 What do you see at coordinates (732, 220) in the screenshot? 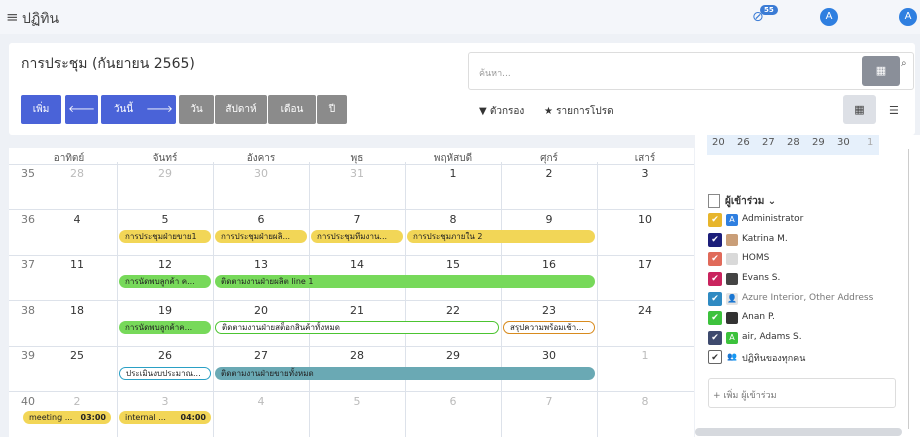
I see `avatar: A` at bounding box center [732, 220].